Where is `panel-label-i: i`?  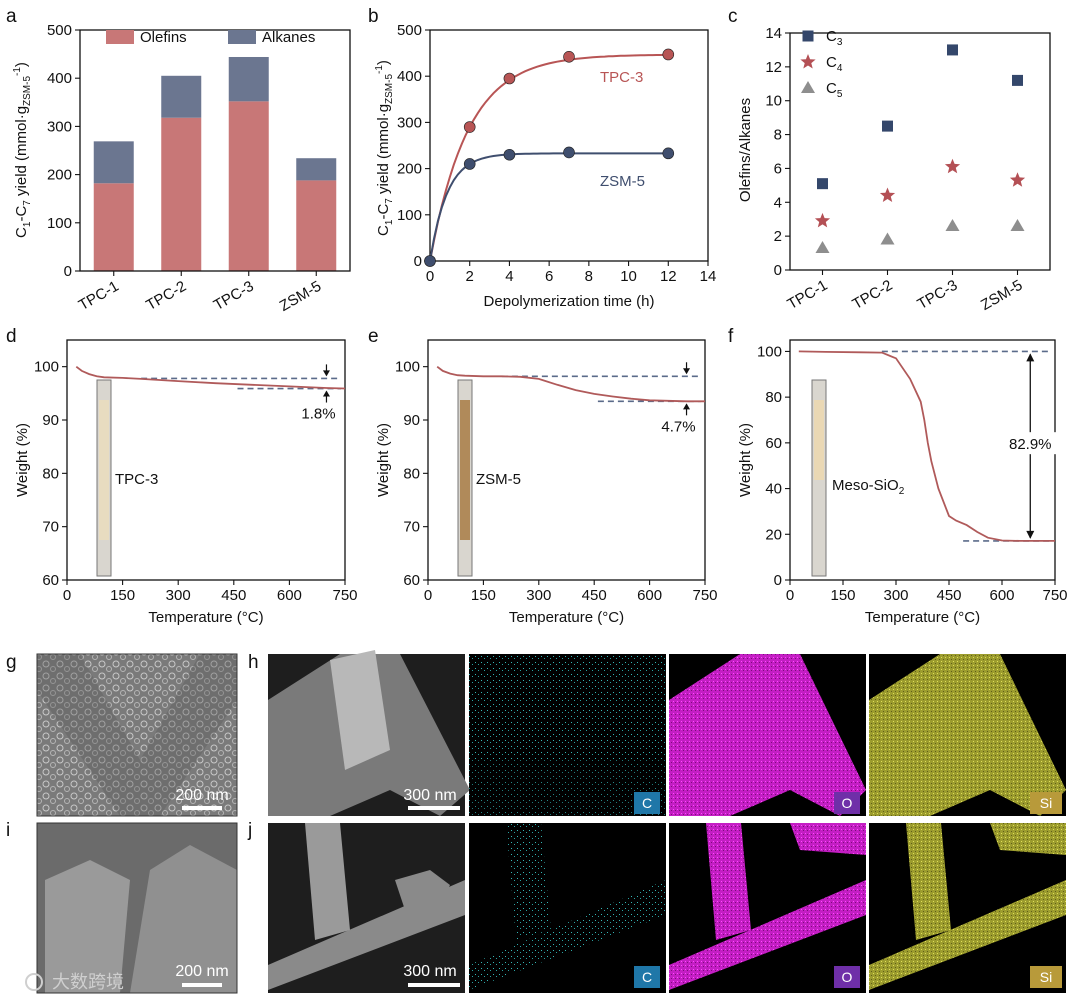 panel-label-i: i is located at coordinates (8, 830).